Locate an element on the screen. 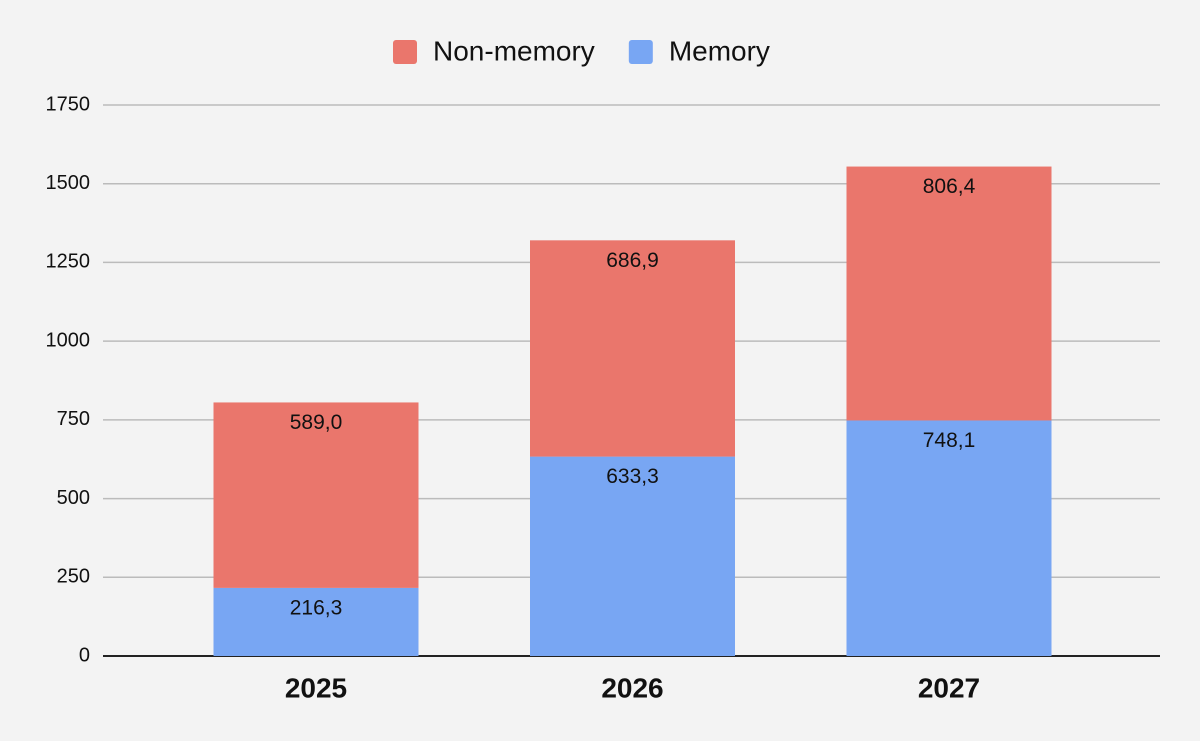 This screenshot has width=1200, height=741. legend-label: Non-memory is located at coordinates (514, 50).